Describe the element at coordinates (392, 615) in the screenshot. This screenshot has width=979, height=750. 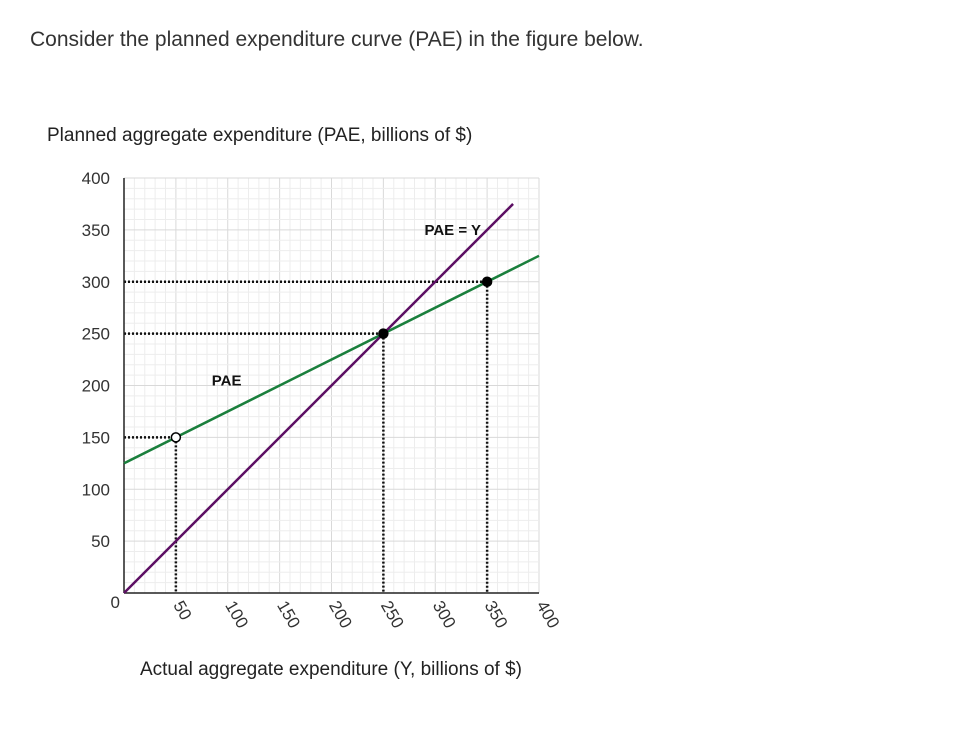
I see `x-tick-label: 250` at that location.